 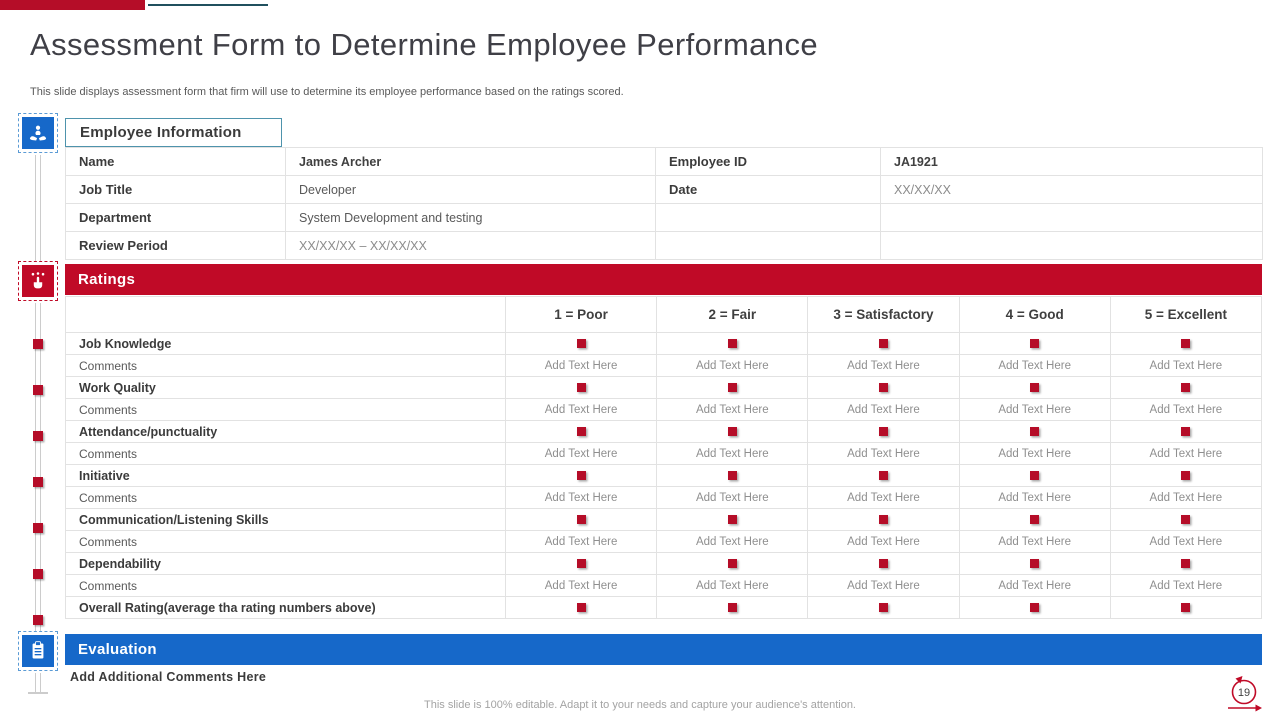 I want to click on employee-section-icon-frame, so click(x=38, y=133).